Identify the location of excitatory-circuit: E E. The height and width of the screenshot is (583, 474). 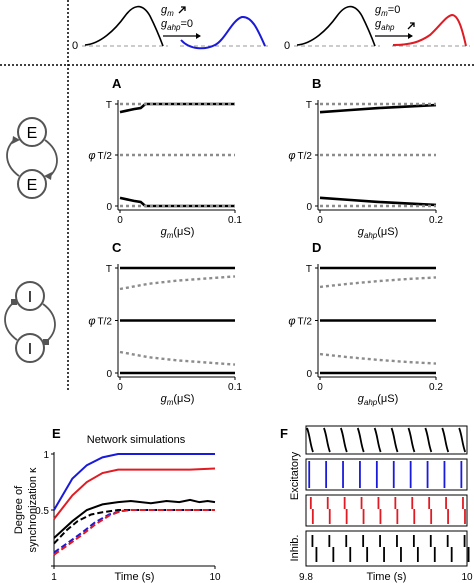
(32, 158).